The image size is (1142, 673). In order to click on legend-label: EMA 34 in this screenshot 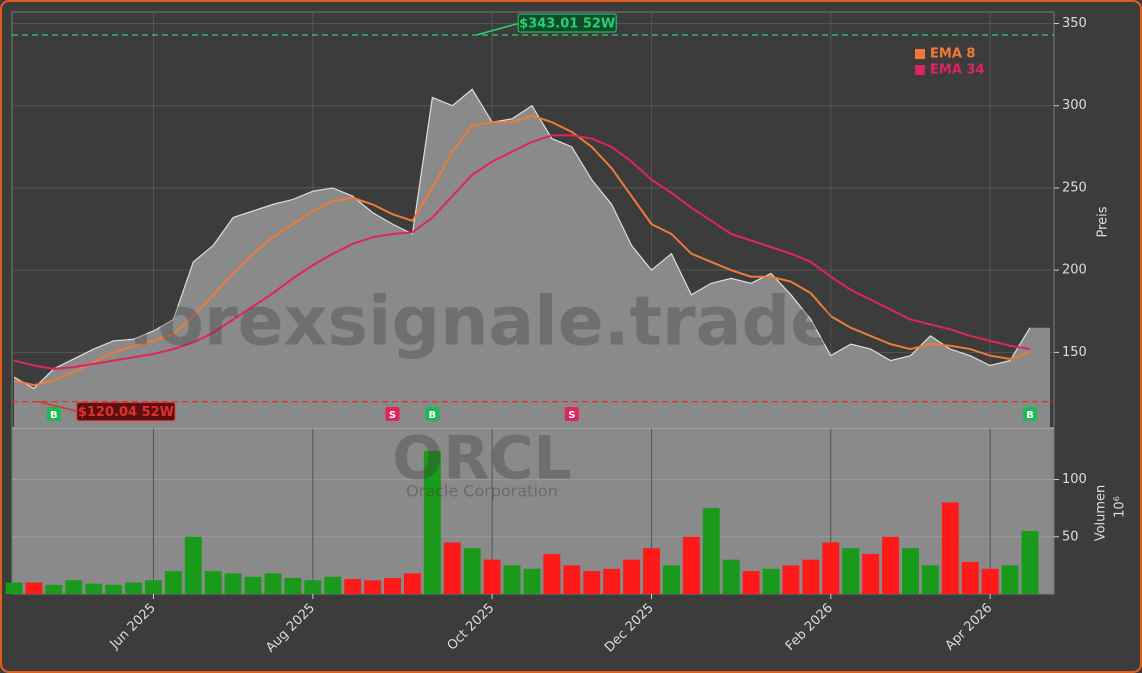, I will do `click(957, 70)`.